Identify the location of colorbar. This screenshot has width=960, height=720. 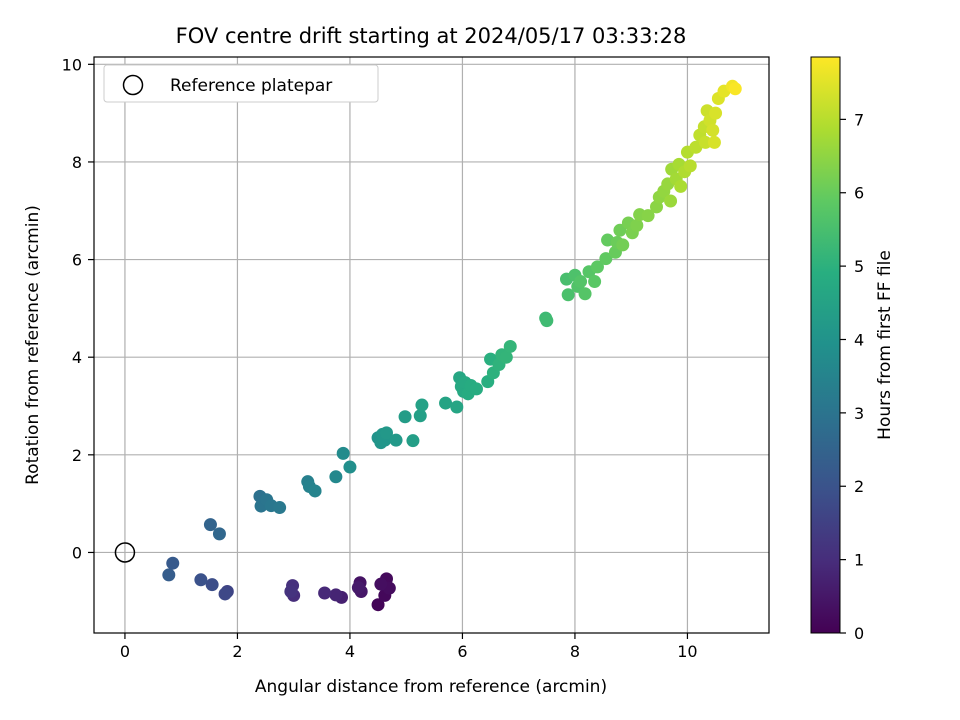
(825, 345).